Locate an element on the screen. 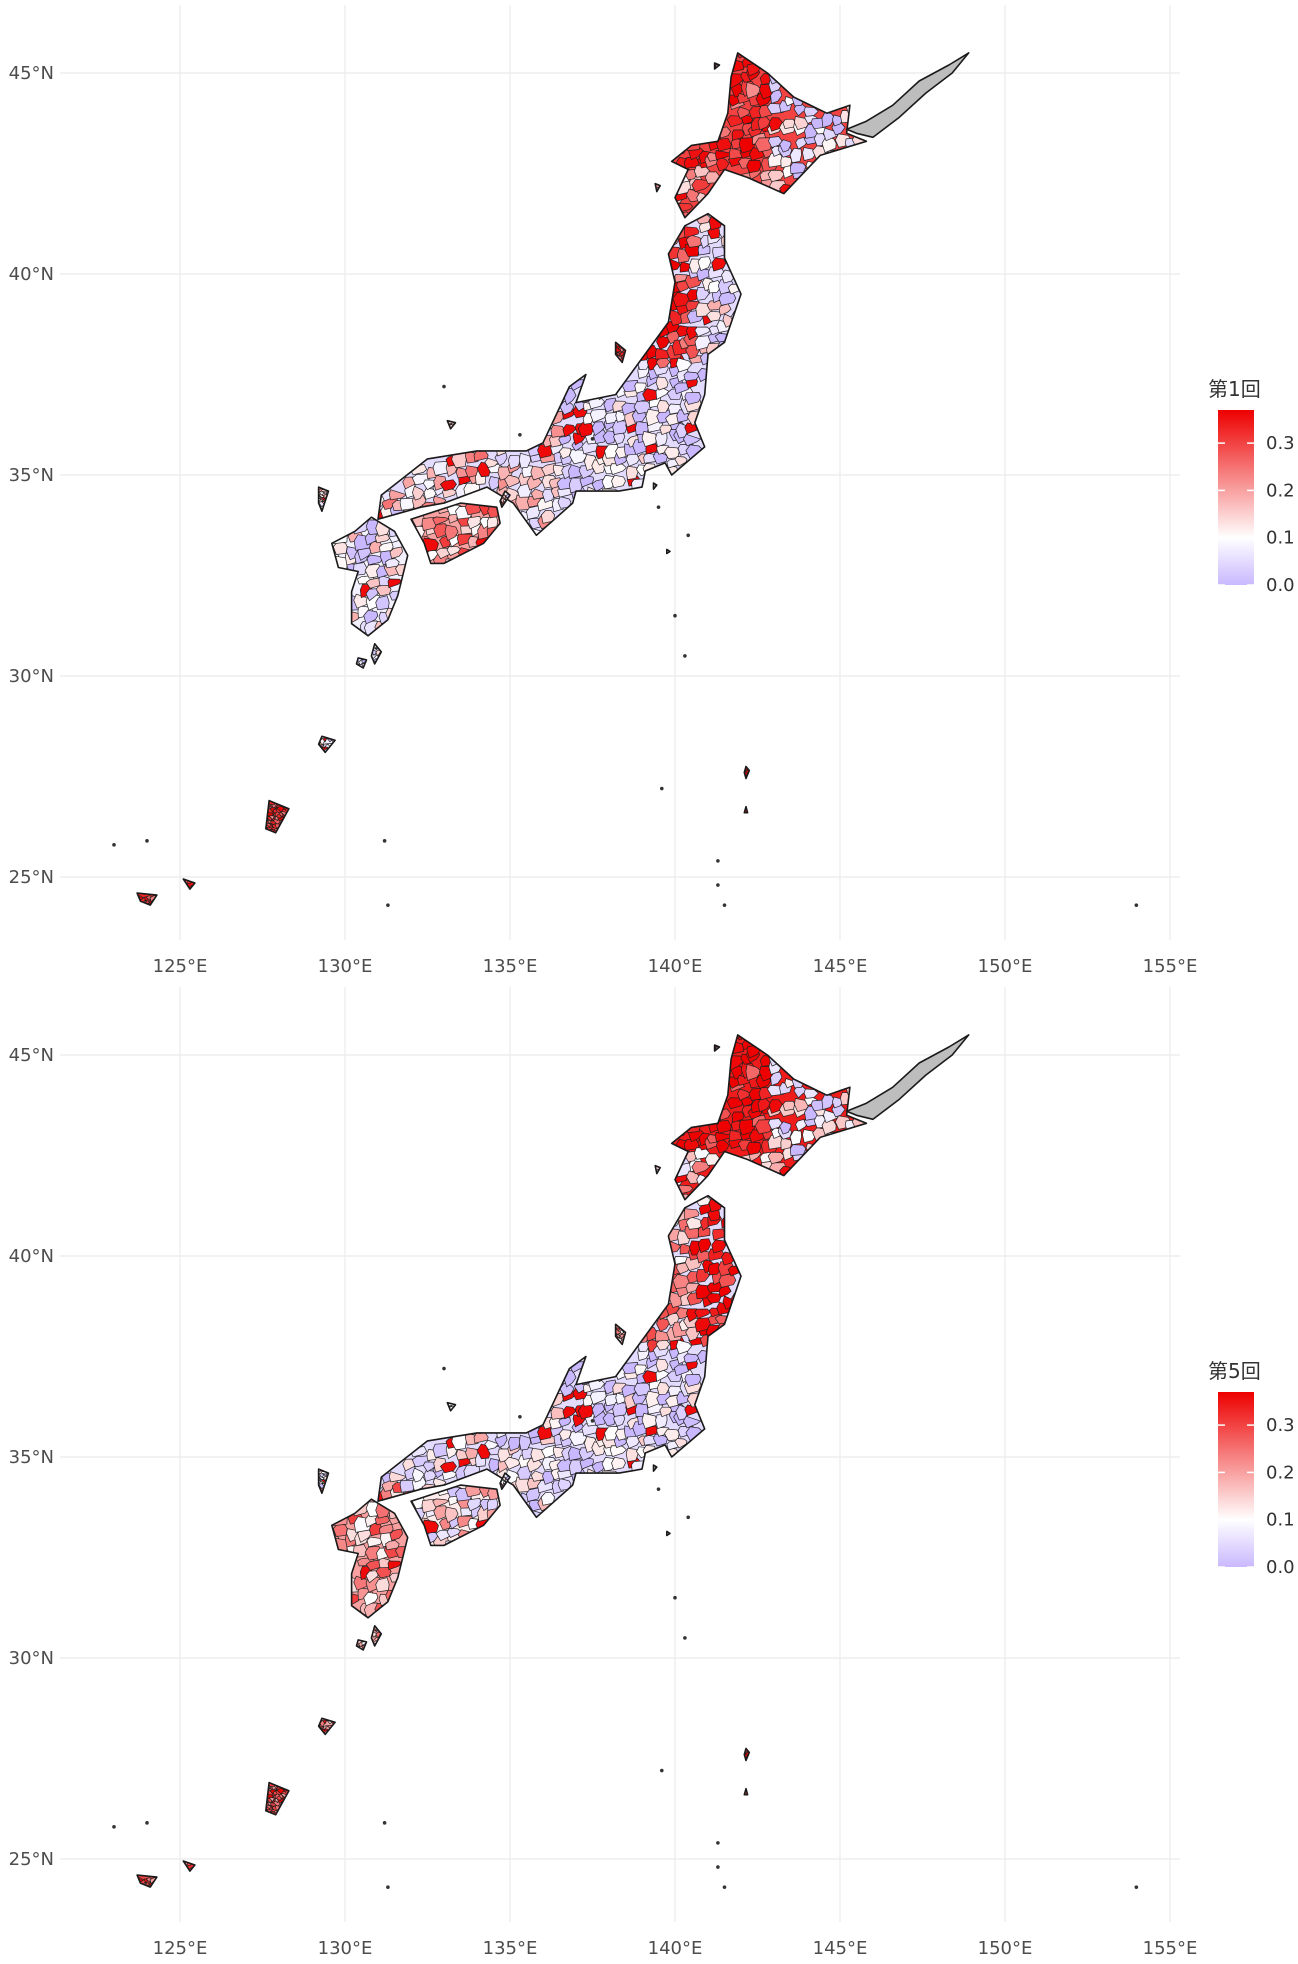 The image size is (1298, 1964). coastline-sado is located at coordinates (620, 1334).